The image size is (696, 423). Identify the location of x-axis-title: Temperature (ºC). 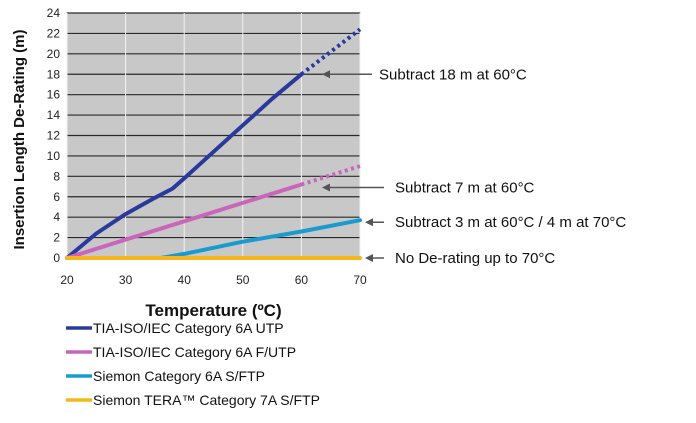
(213, 310).